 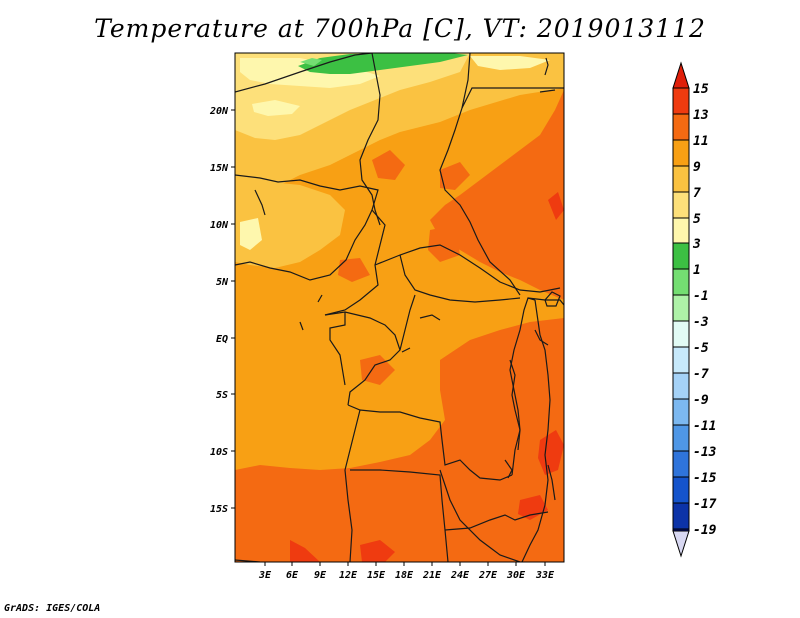 I want to click on lon-label: 9E, so click(x=320, y=575).